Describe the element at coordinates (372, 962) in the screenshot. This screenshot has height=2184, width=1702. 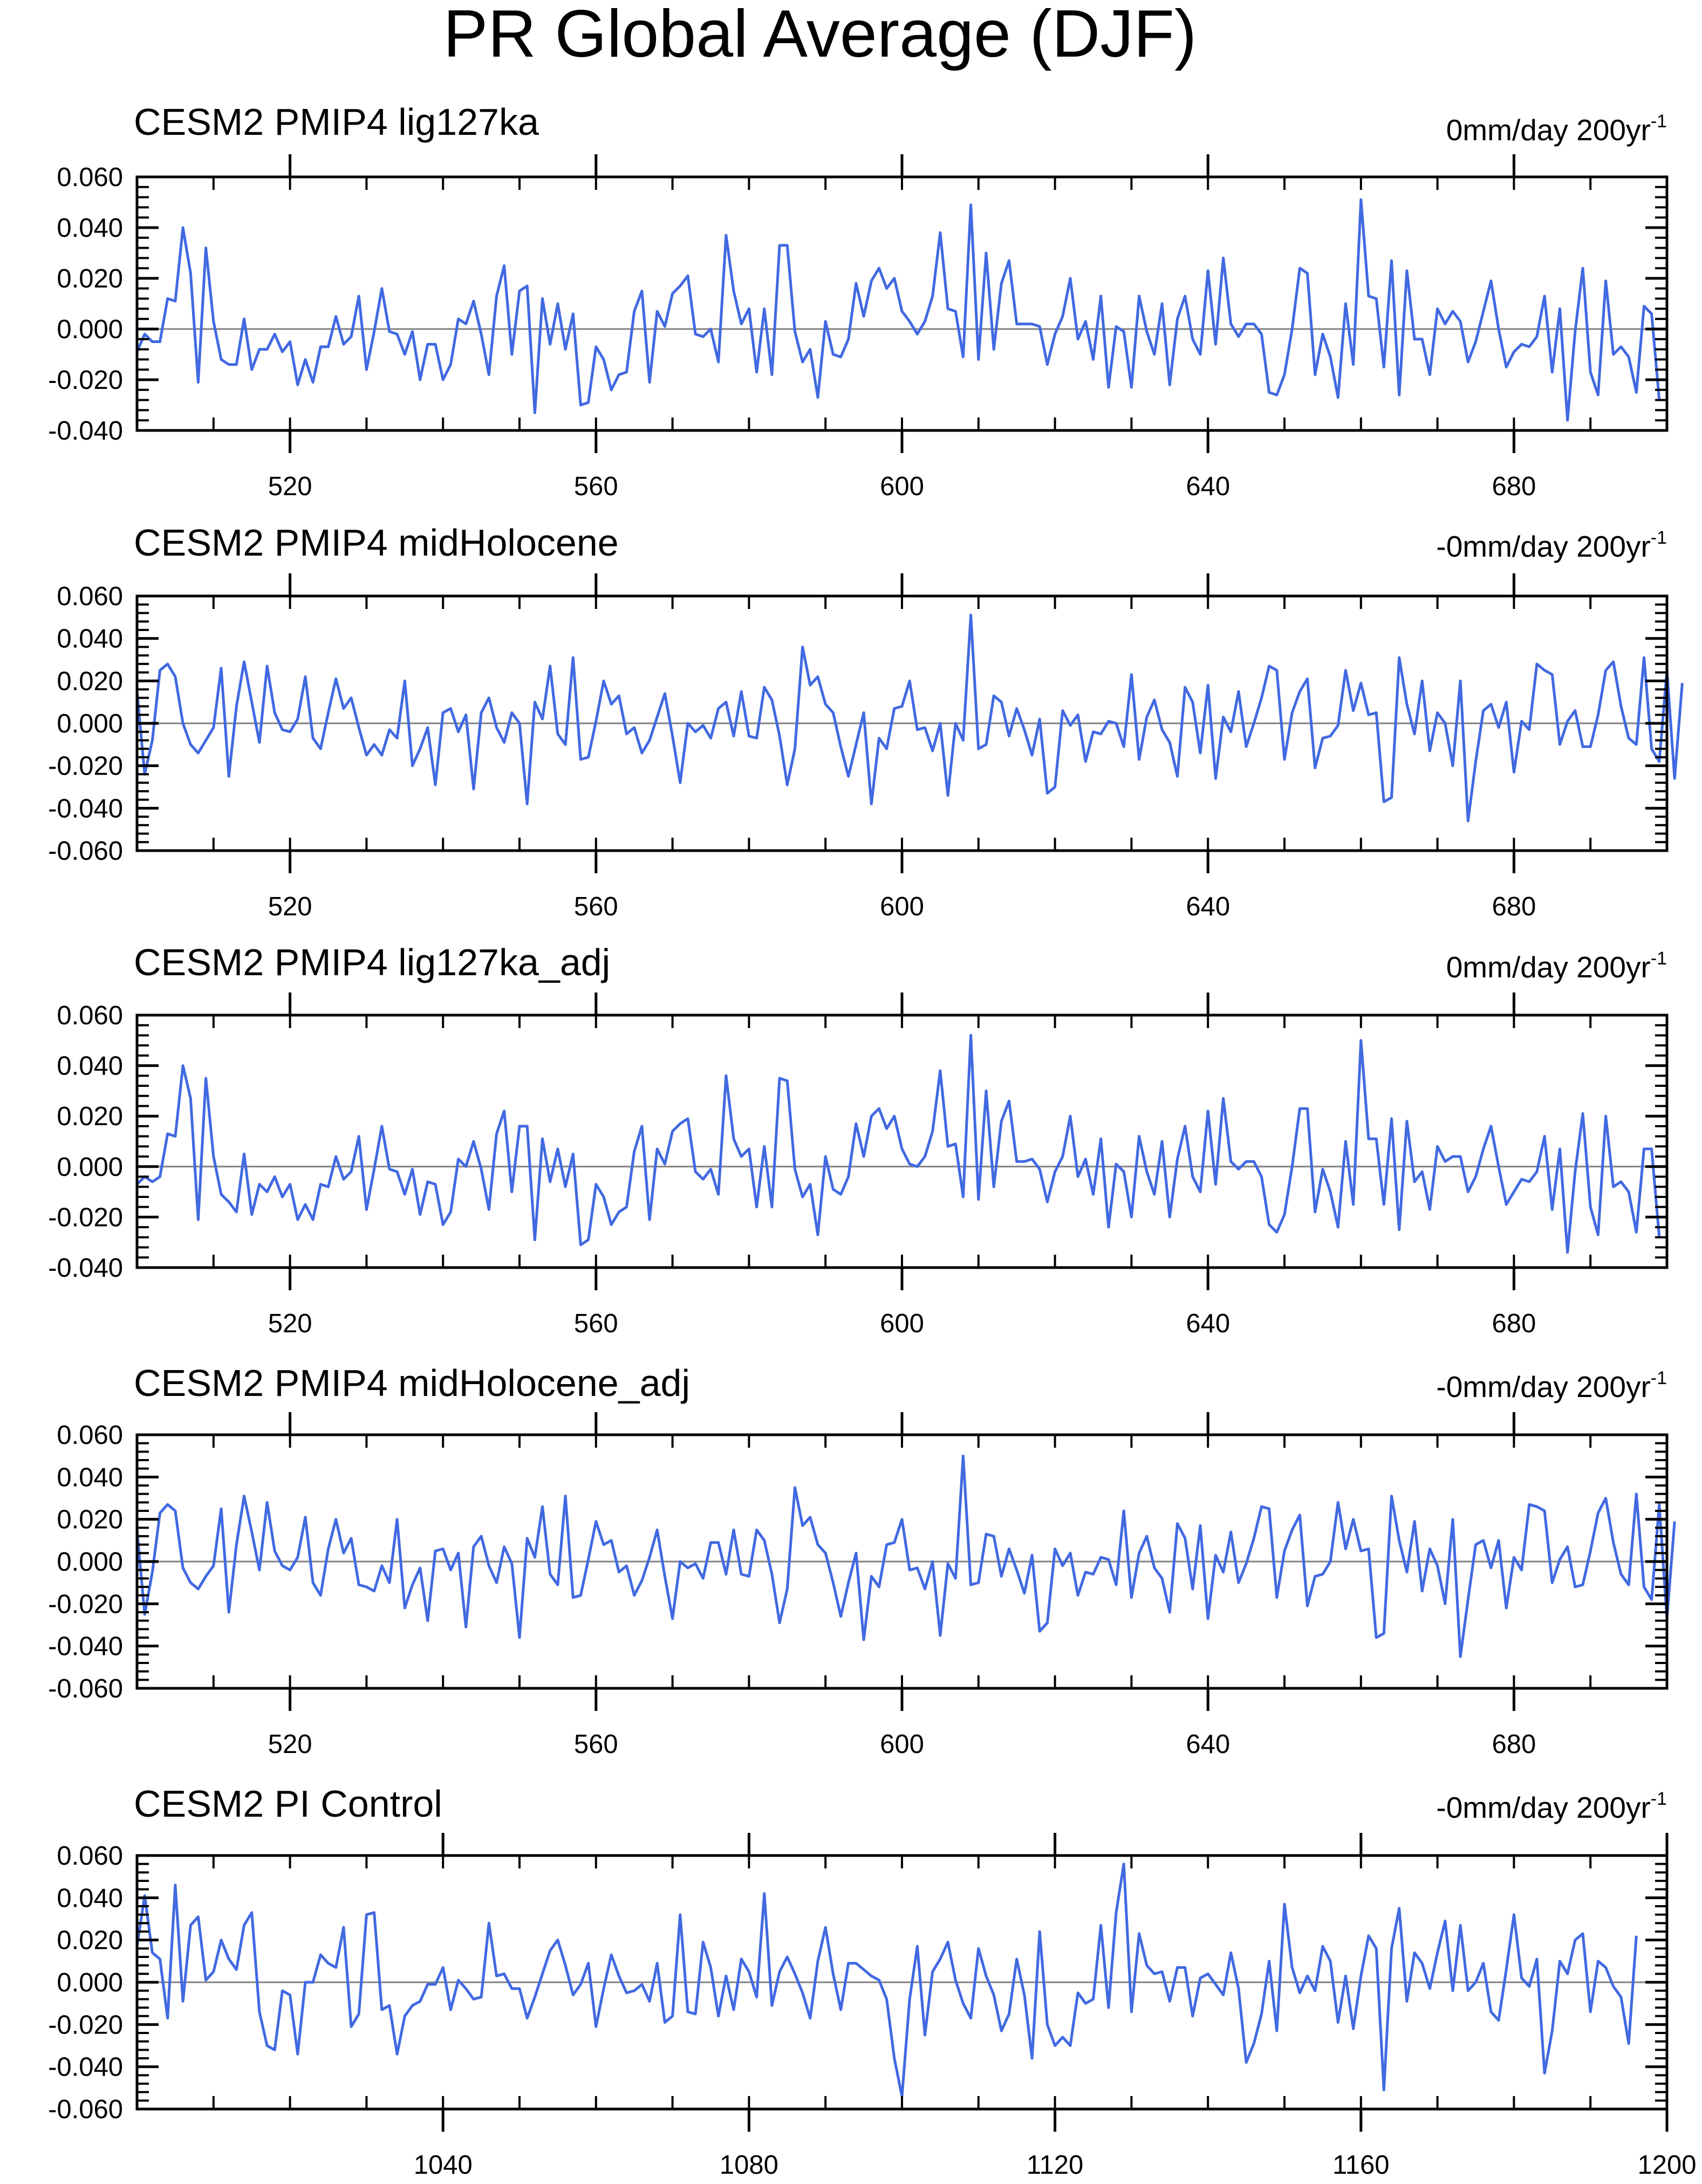
I see `panel-title: CESM2 PMIP4 lig127ka_adj` at that location.